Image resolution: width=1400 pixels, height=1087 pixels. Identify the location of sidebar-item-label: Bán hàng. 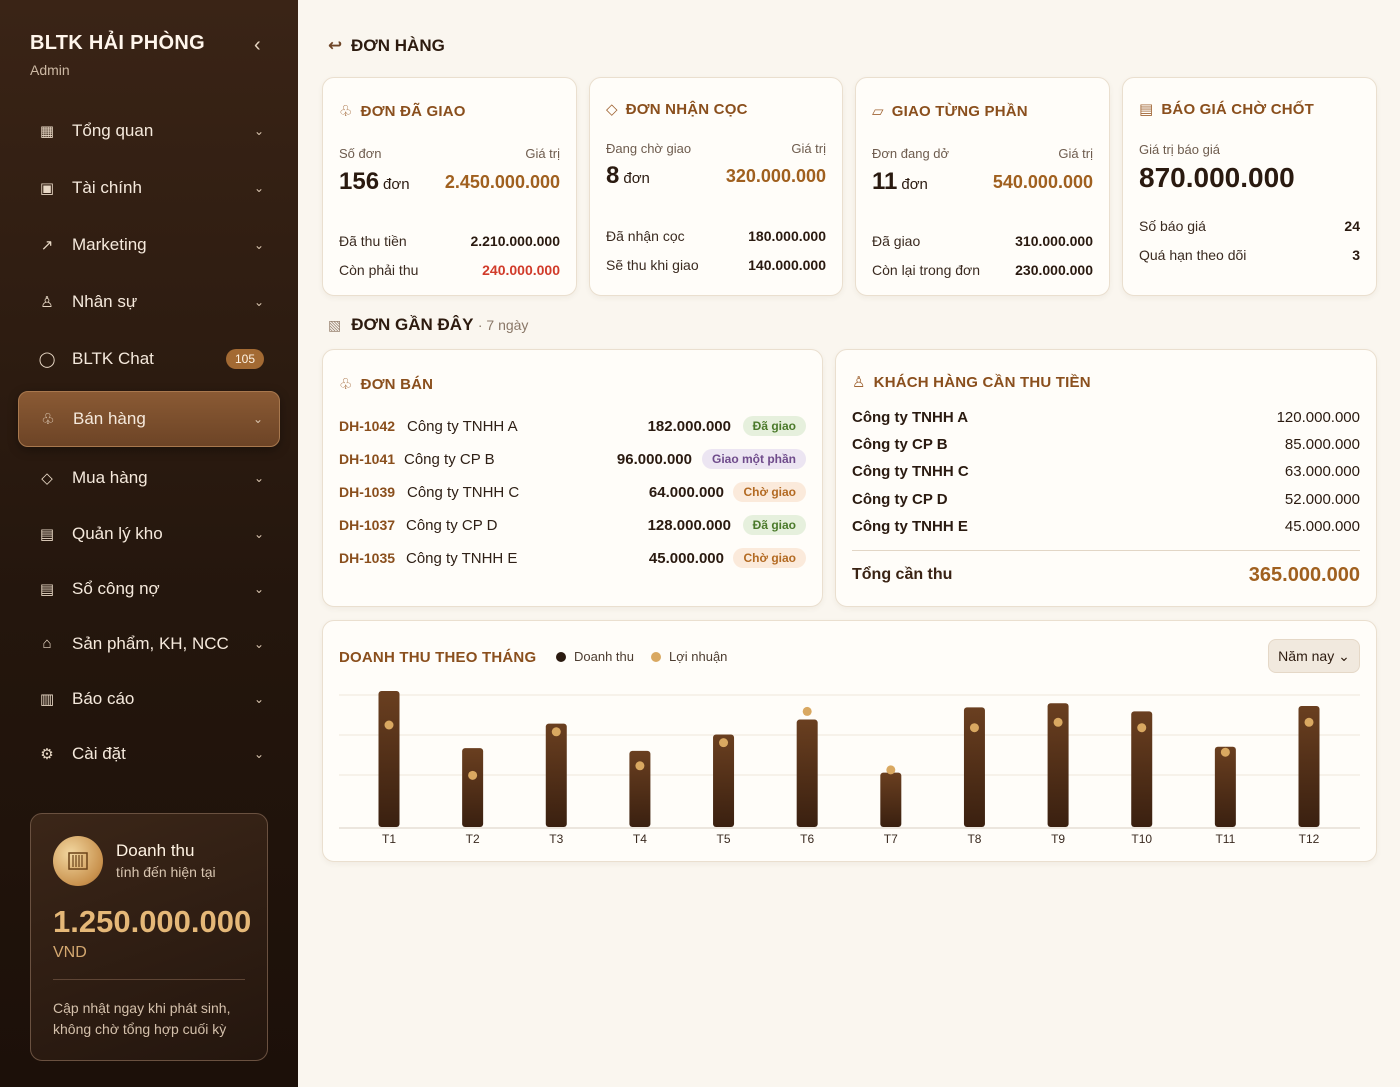
(109, 418).